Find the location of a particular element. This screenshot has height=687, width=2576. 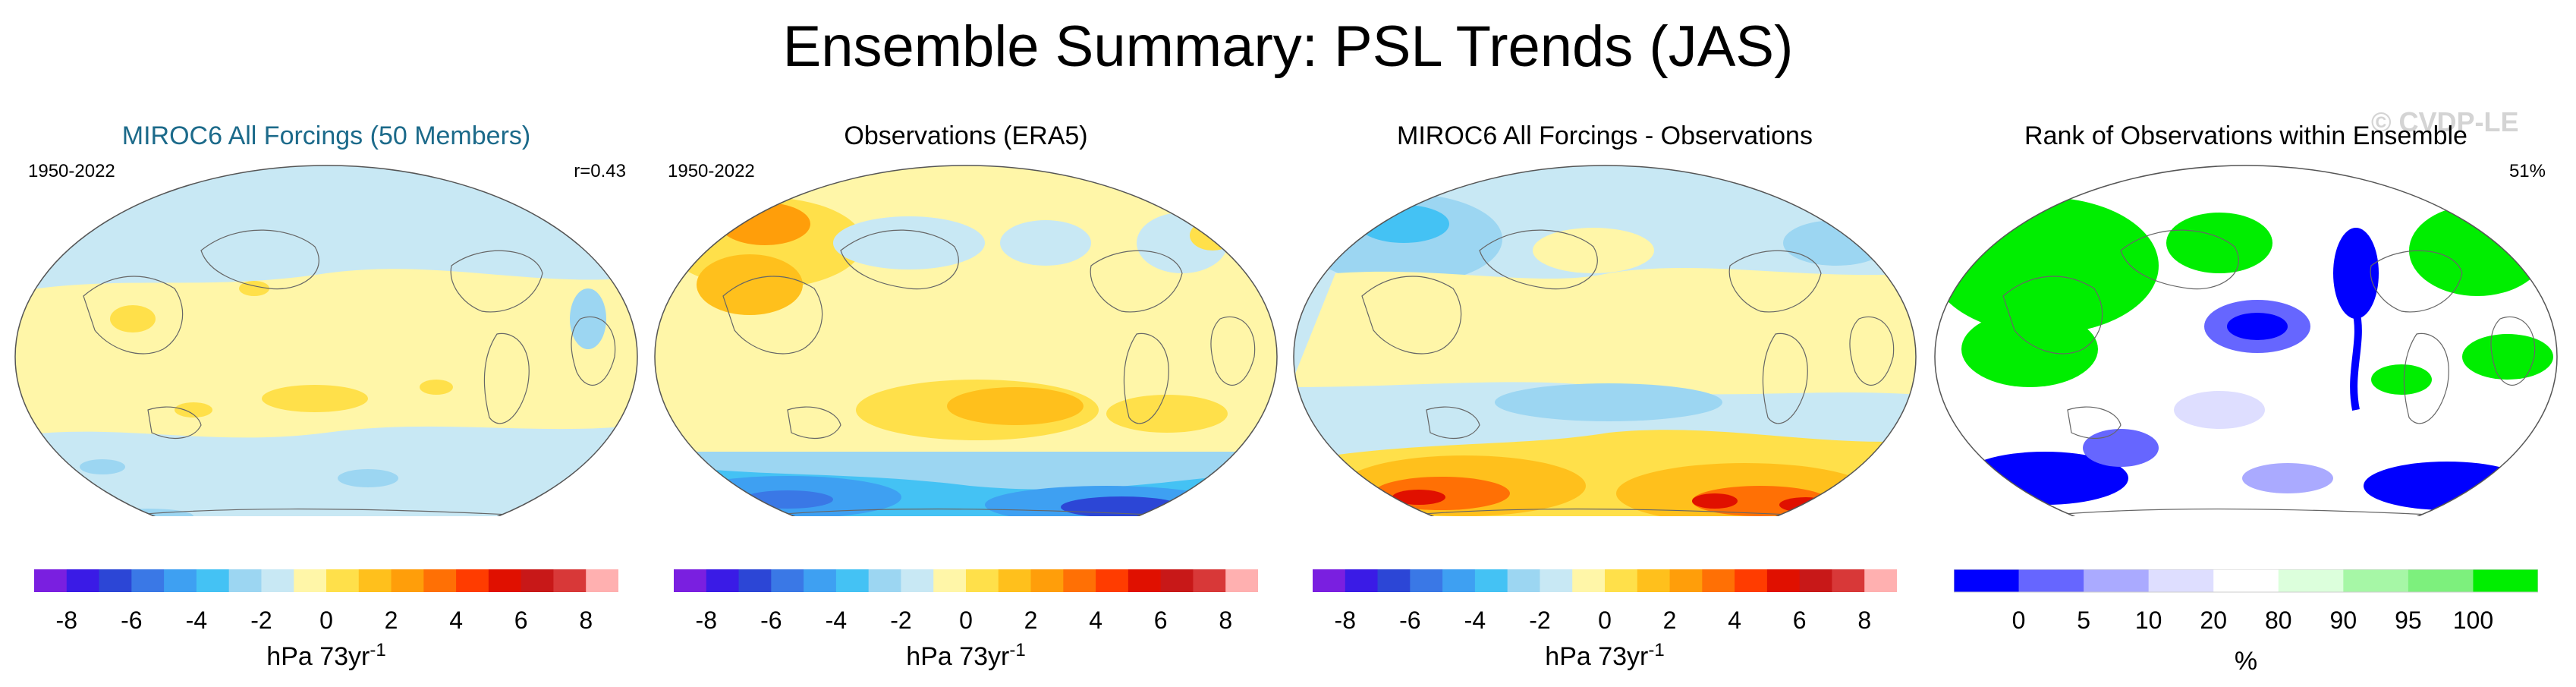

colorbar-rank: 0 5 10 20 80 90 95 100% is located at coordinates (2246, 622).